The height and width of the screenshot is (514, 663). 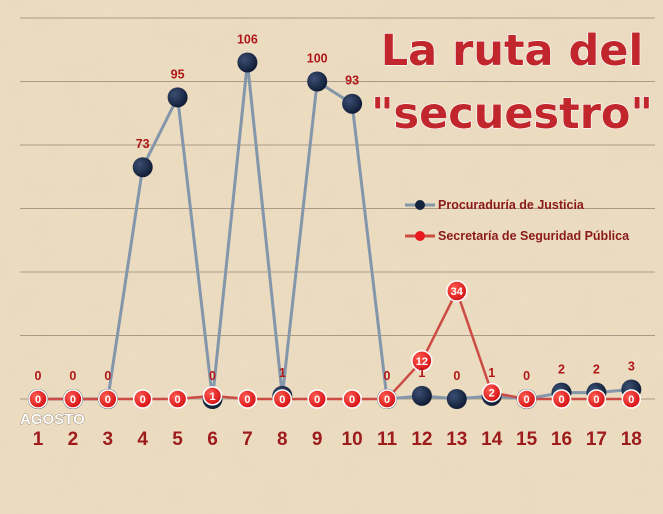 I want to click on x-tick-label: 10, so click(x=352, y=439).